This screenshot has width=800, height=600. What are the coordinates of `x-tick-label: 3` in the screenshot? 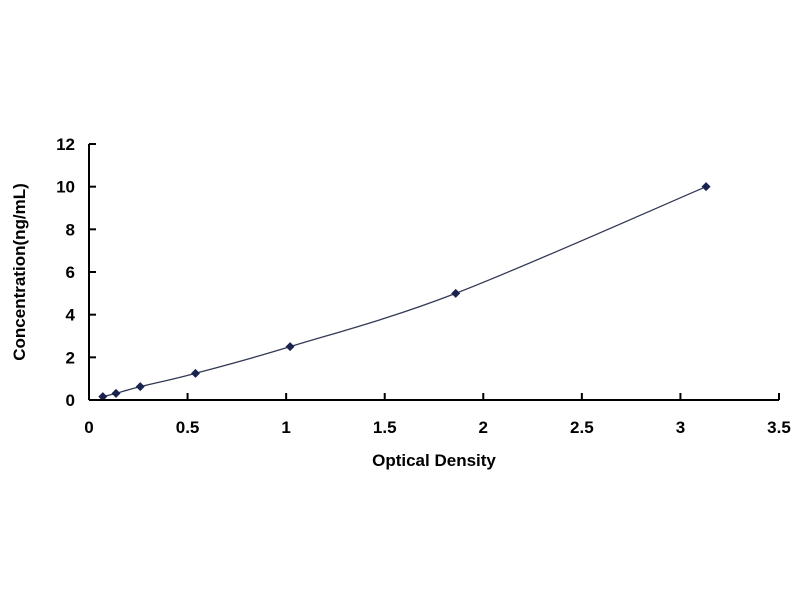 It's located at (680, 427).